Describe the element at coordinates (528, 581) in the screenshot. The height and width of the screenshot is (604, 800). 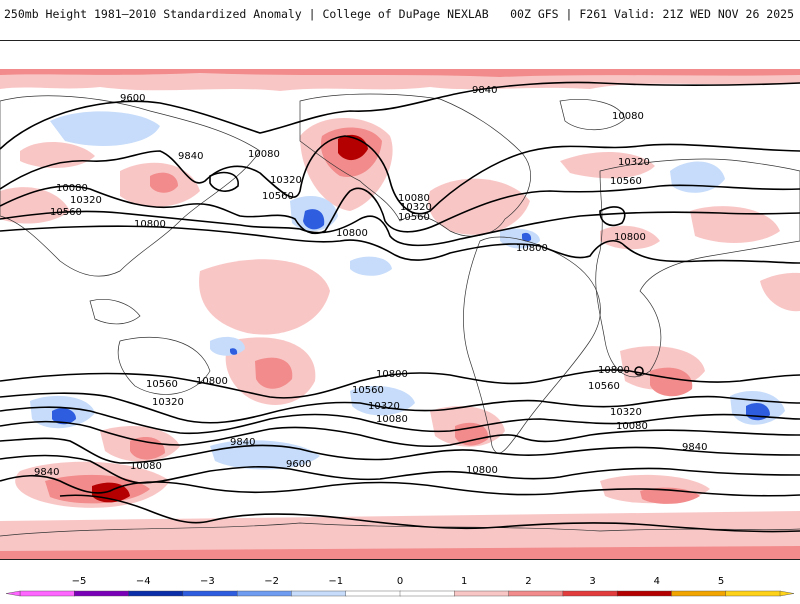
I see `colorbar-tick-label: 2` at that location.